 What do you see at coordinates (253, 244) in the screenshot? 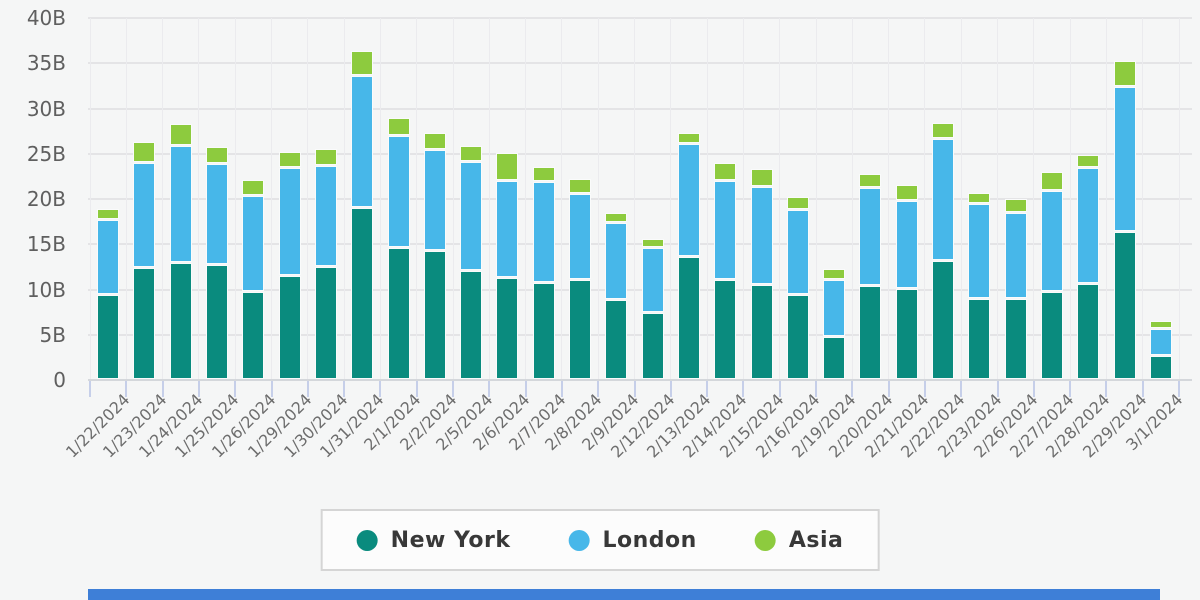
I see `bar-segment-london-1-26-2024` at bounding box center [253, 244].